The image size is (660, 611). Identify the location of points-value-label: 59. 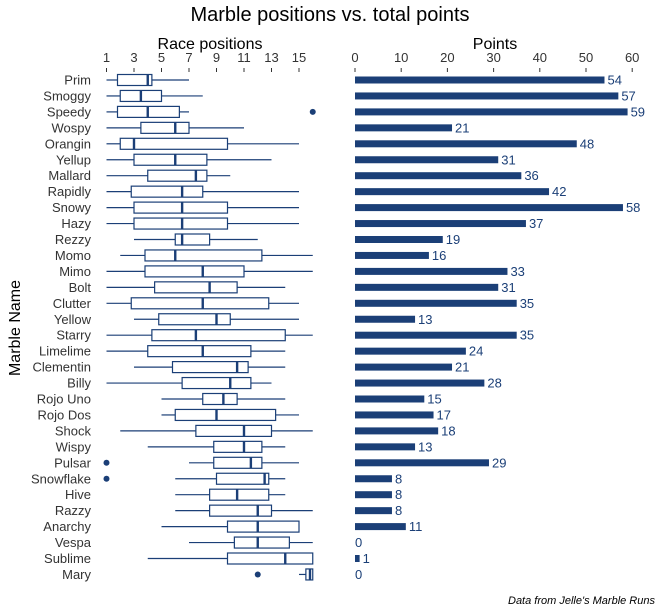
(638, 111).